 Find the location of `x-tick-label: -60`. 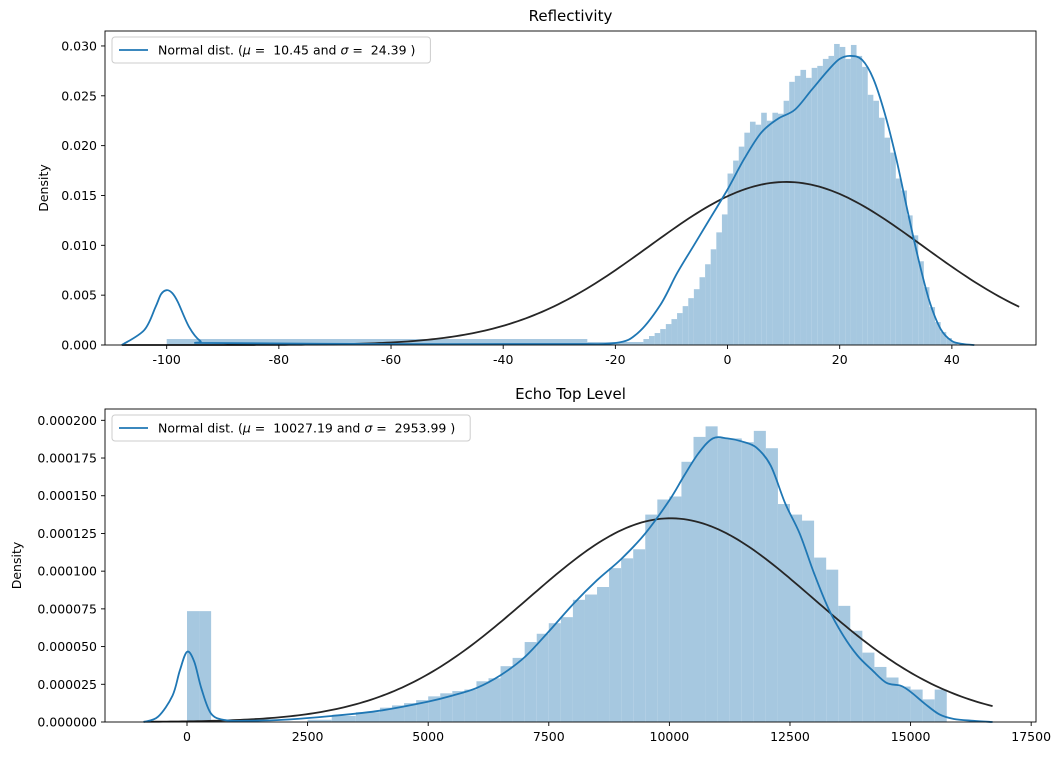

x-tick-label: -60 is located at coordinates (391, 359).